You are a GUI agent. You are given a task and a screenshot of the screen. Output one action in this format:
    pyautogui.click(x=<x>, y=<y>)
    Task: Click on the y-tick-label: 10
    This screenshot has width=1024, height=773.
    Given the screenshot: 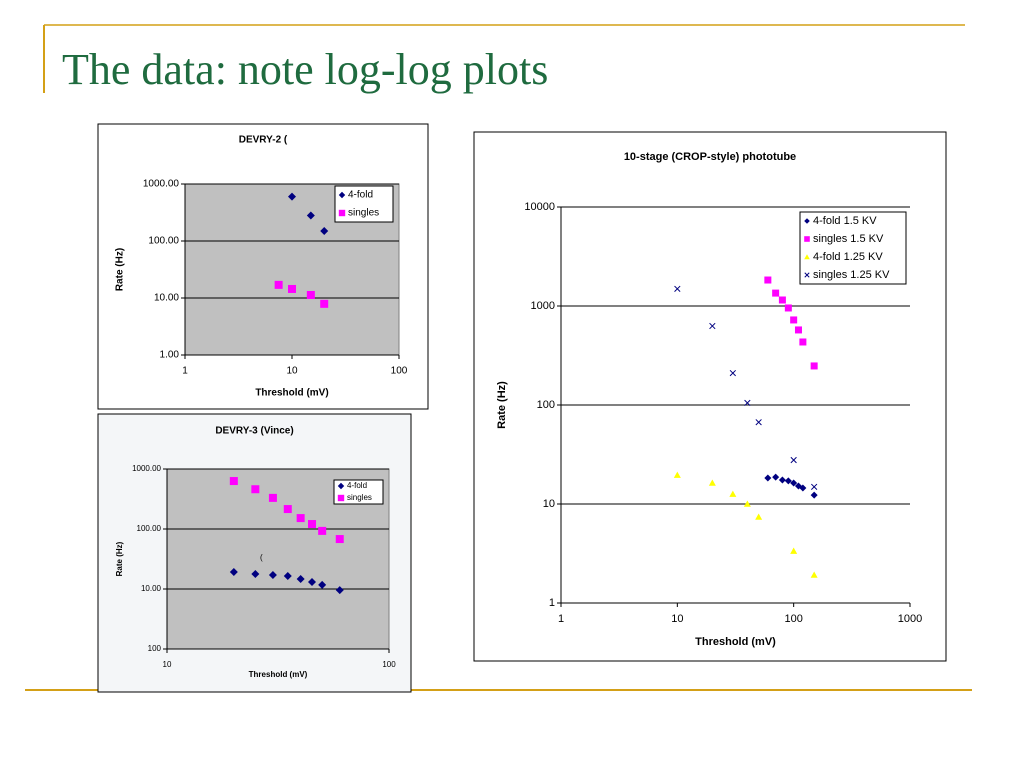 What is the action you would take?
    pyautogui.click(x=549, y=504)
    